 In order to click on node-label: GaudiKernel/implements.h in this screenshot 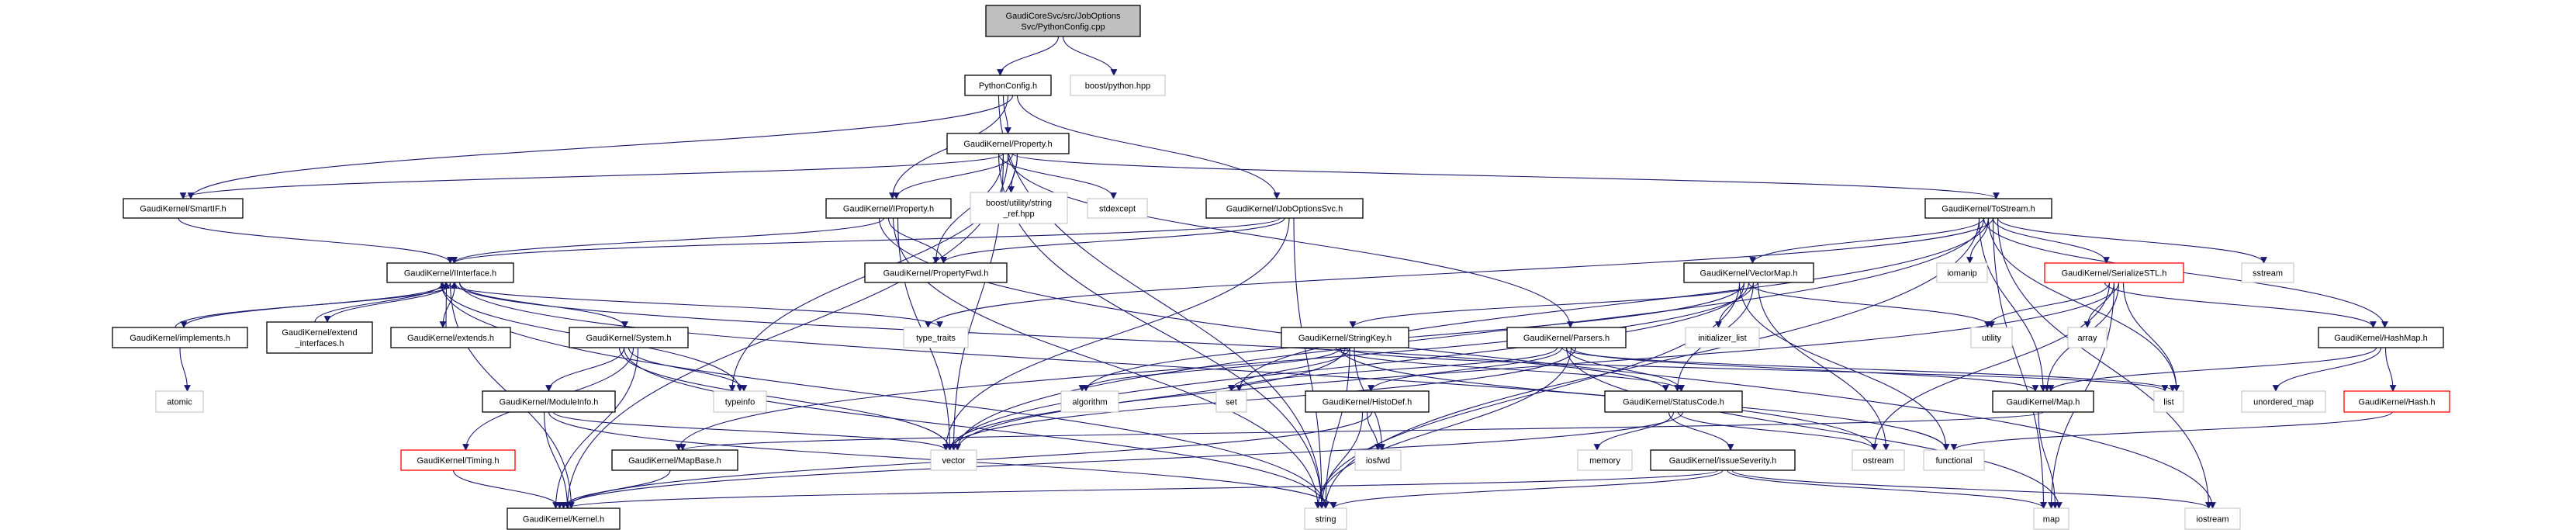, I will do `click(180, 338)`.